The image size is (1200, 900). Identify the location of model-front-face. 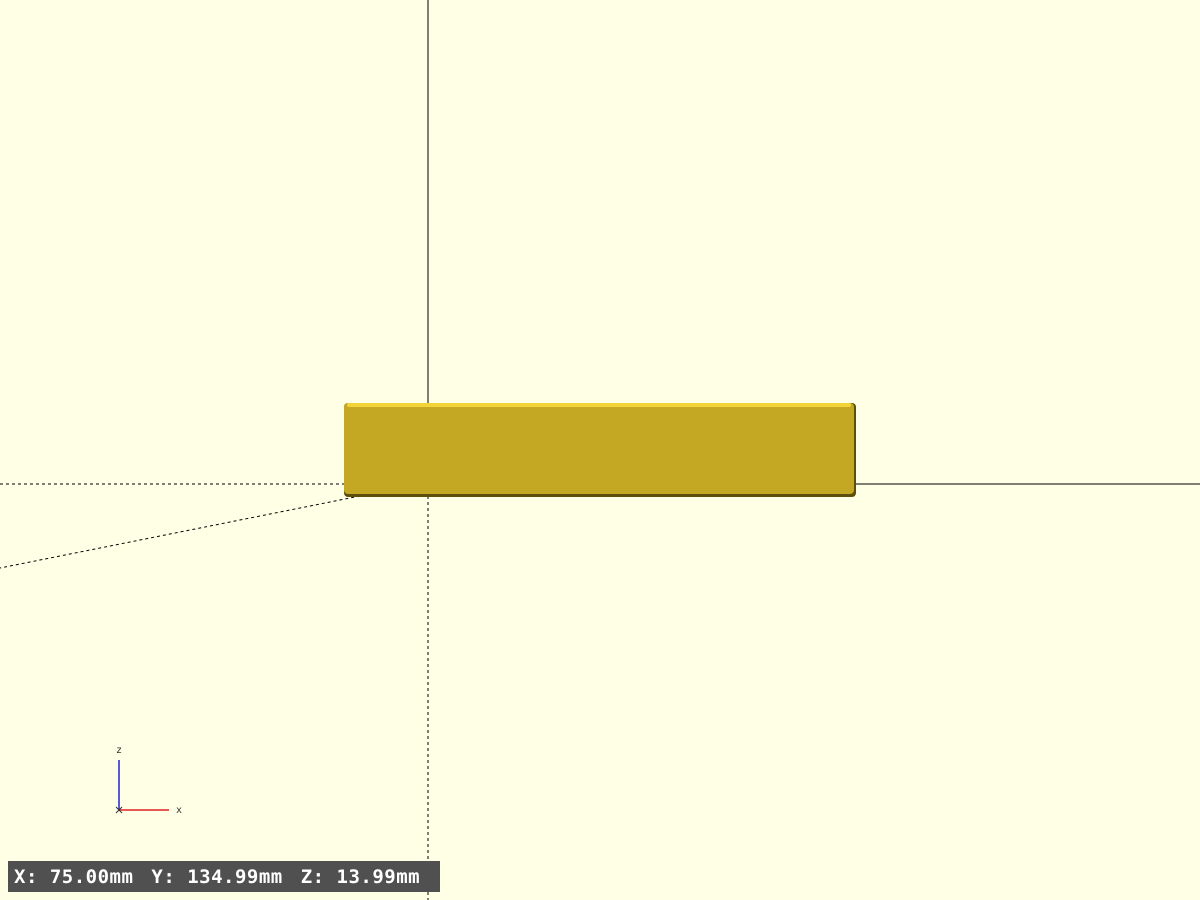
(599, 448).